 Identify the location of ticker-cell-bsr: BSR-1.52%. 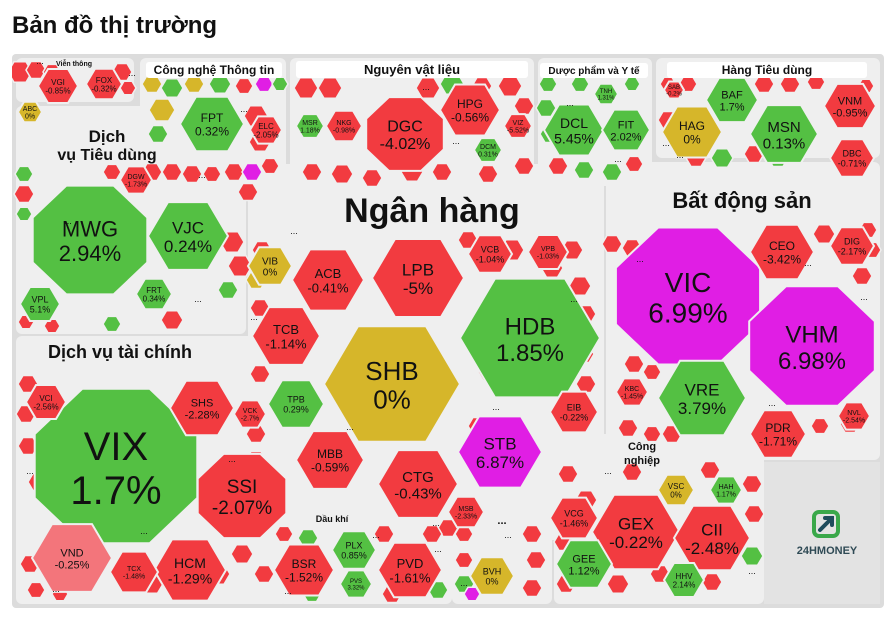
(304, 570).